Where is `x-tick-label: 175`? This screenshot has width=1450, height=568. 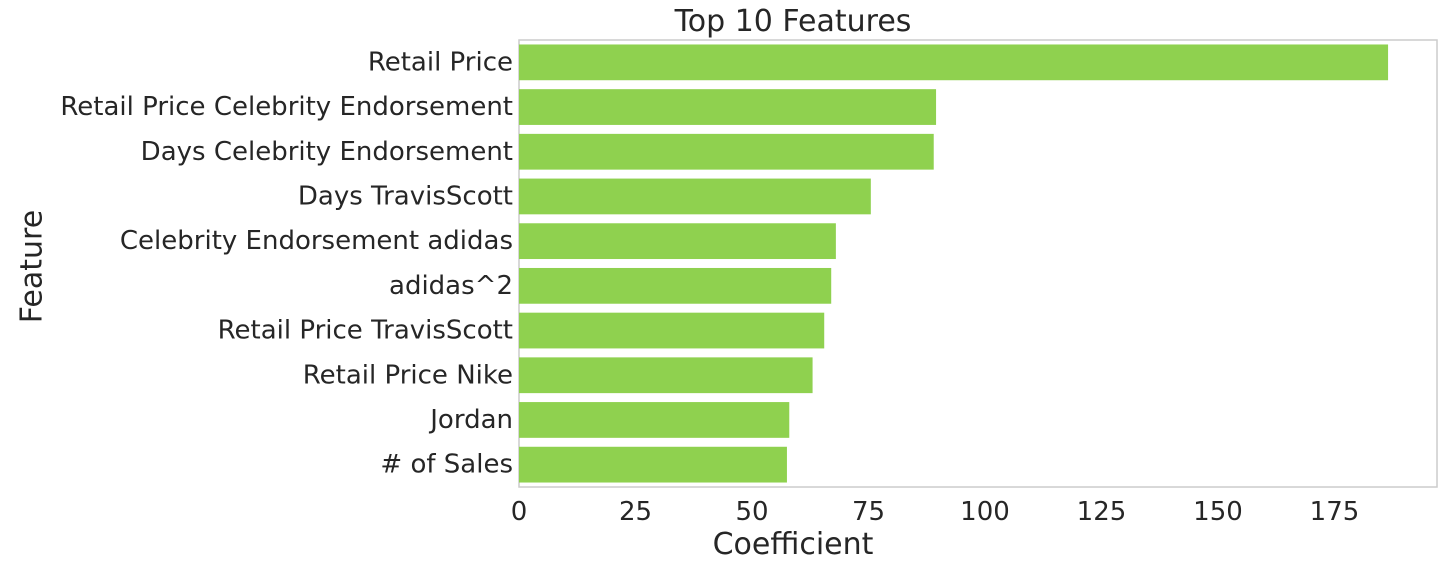 x-tick-label: 175 is located at coordinates (1335, 512).